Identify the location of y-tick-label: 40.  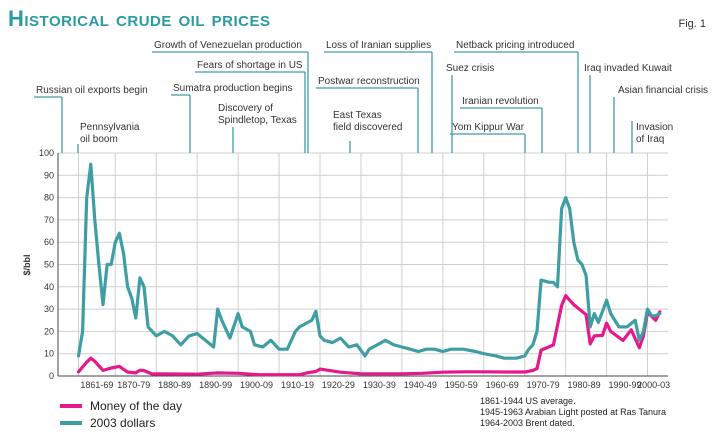
(49, 287).